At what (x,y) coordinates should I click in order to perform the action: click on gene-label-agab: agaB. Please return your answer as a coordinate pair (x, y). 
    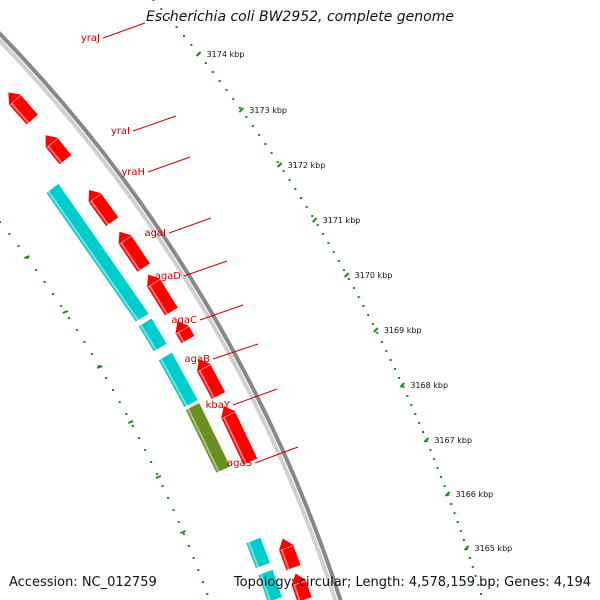
    Looking at the image, I should click on (198, 359).